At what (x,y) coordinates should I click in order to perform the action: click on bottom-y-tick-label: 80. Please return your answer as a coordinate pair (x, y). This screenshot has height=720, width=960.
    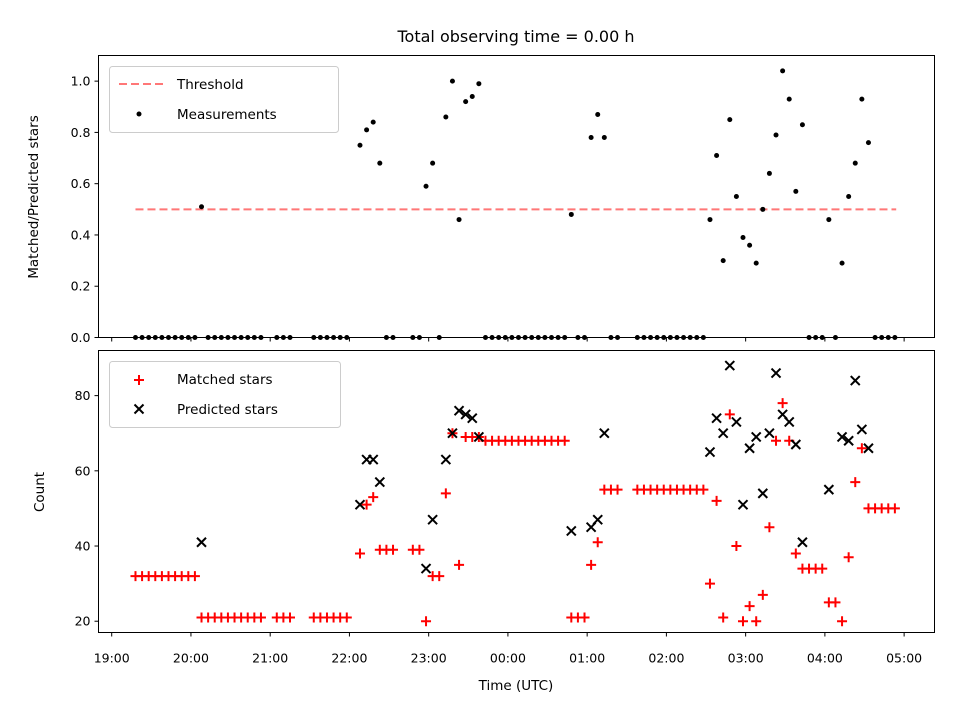
    Looking at the image, I should click on (83, 395).